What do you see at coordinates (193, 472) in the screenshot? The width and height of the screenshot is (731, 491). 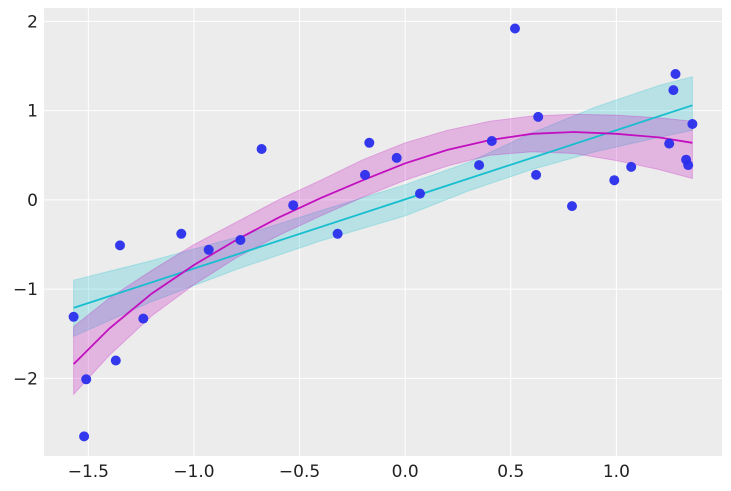 I see `x-tick-label: −1.0` at bounding box center [193, 472].